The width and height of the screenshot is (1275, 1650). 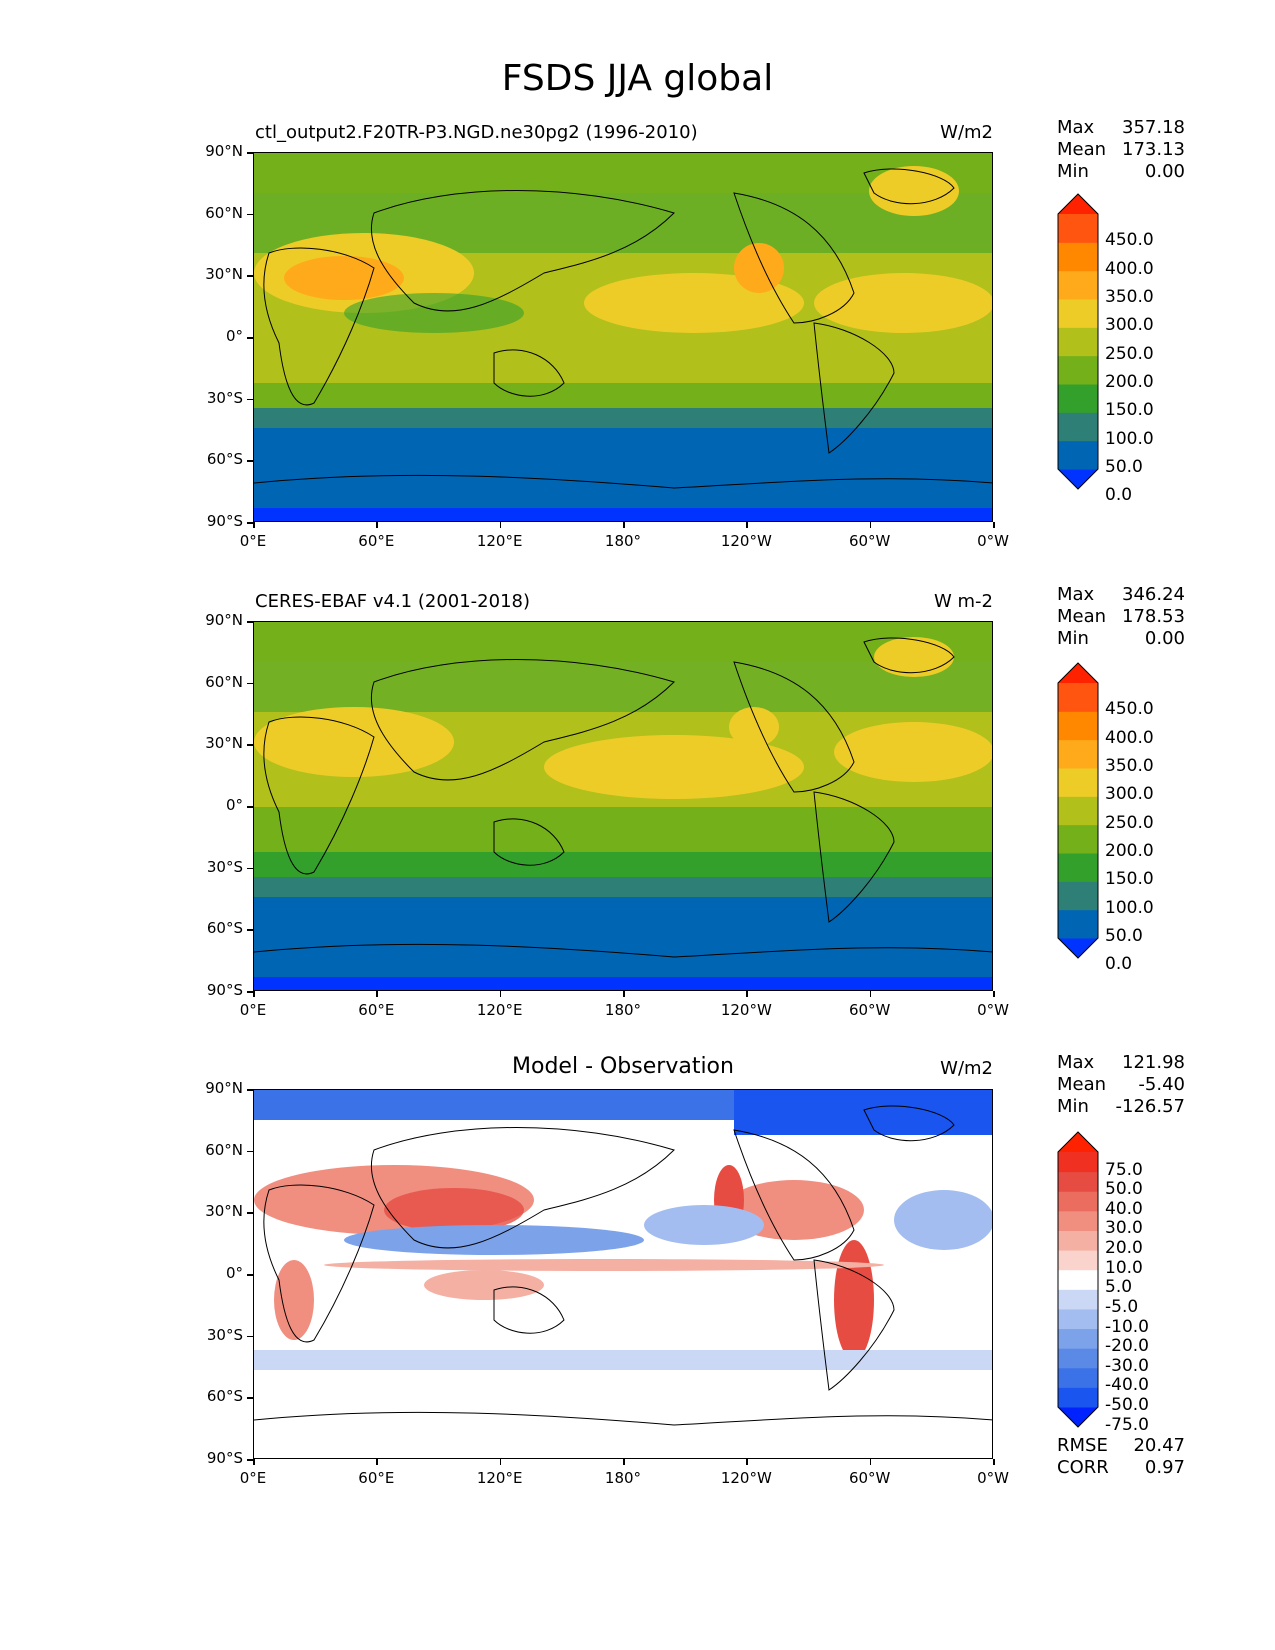 What do you see at coordinates (376, 541) in the screenshot?
I see `lon-tick-label: 60°E` at bounding box center [376, 541].